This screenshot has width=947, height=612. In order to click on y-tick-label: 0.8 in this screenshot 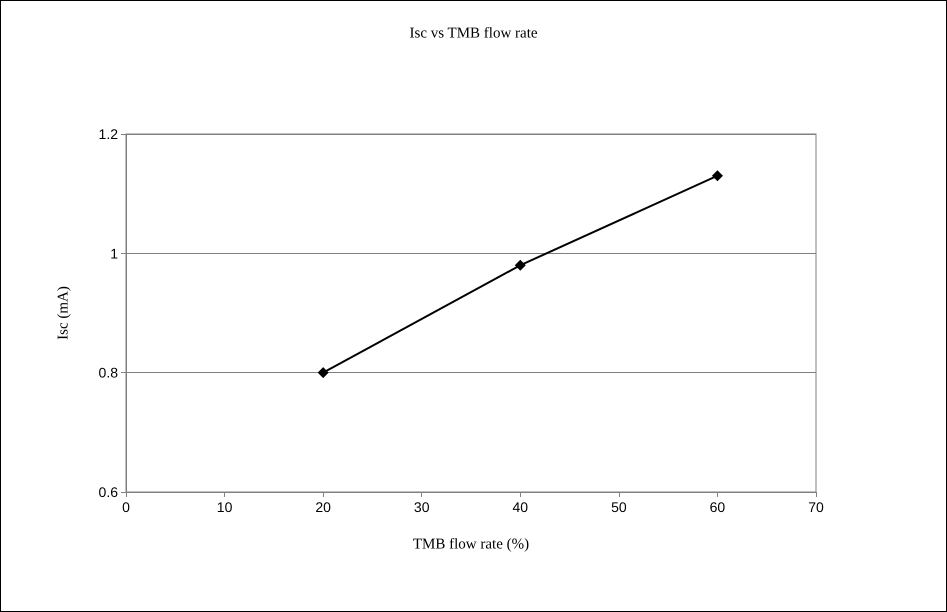, I will do `click(108, 372)`.